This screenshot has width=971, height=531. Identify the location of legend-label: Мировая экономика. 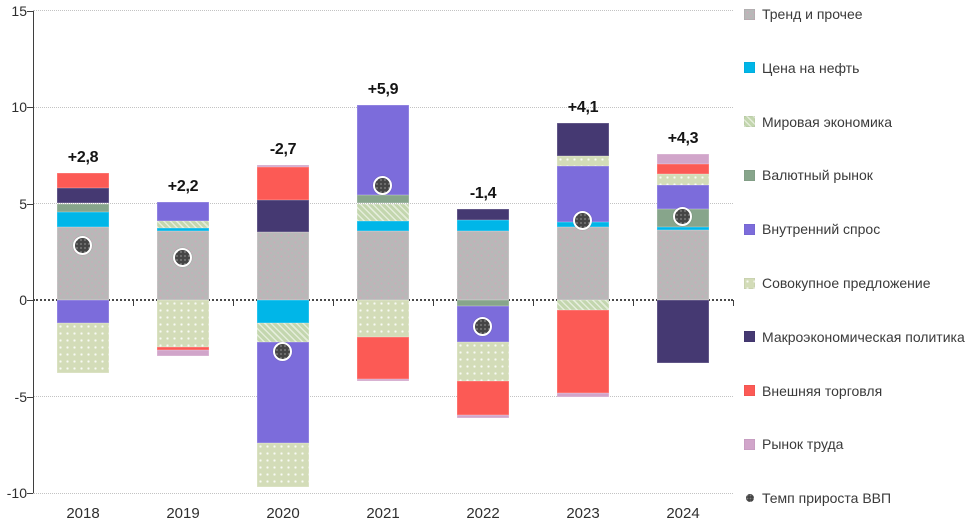
(827, 121).